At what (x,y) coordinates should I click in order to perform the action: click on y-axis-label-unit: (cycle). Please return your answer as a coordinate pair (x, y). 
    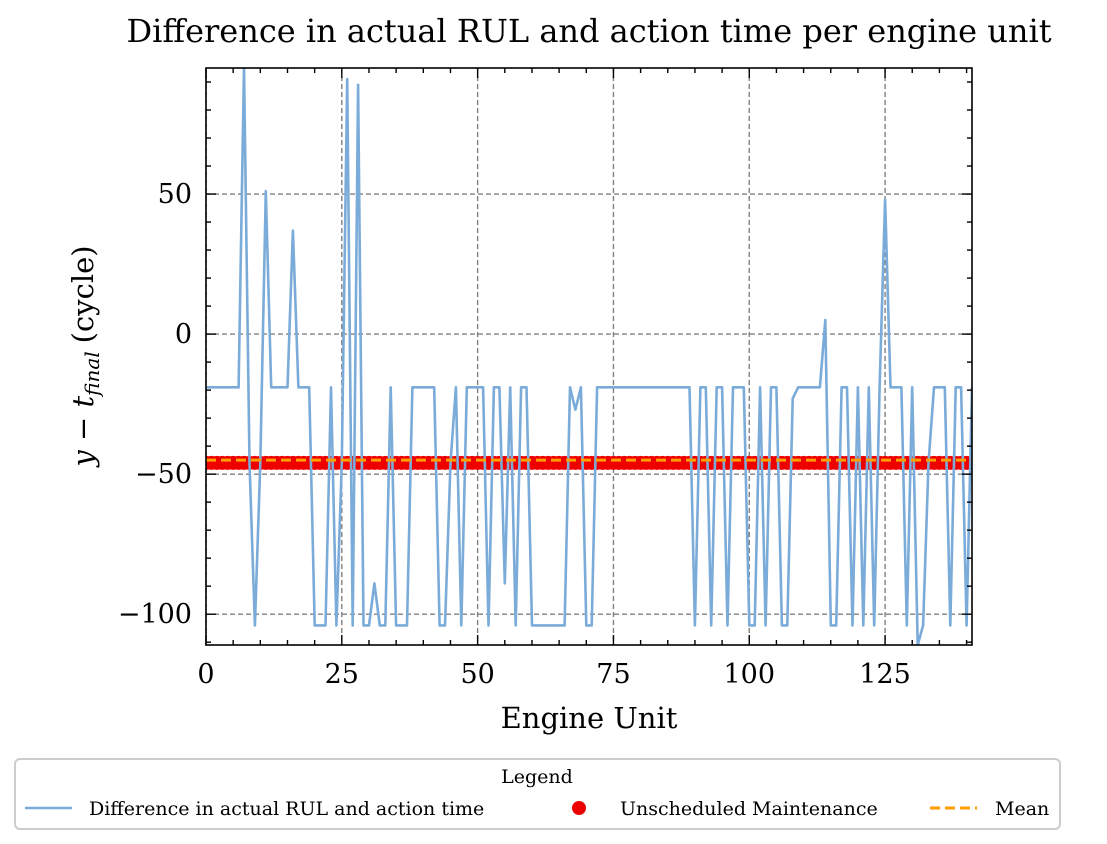
    Looking at the image, I should click on (83, 294).